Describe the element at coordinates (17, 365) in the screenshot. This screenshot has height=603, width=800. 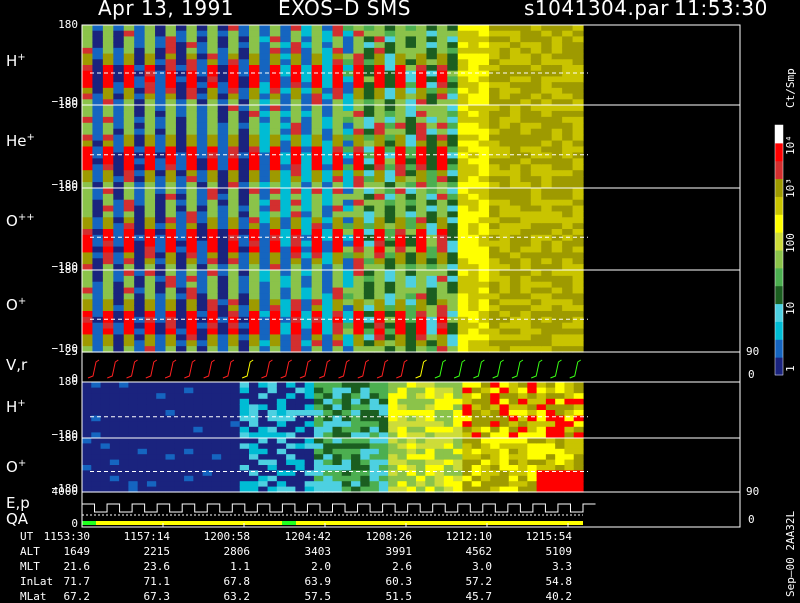
I see `panel-label-vr: V,r` at that location.